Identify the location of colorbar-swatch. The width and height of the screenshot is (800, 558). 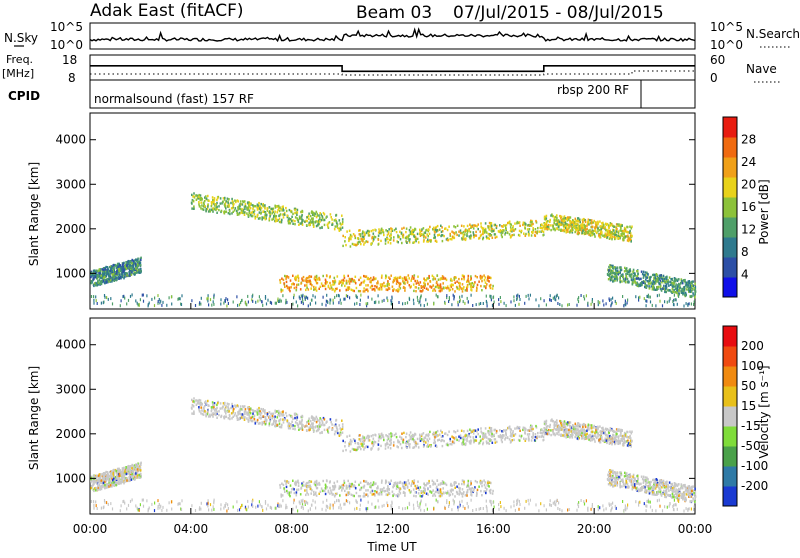
(730, 267).